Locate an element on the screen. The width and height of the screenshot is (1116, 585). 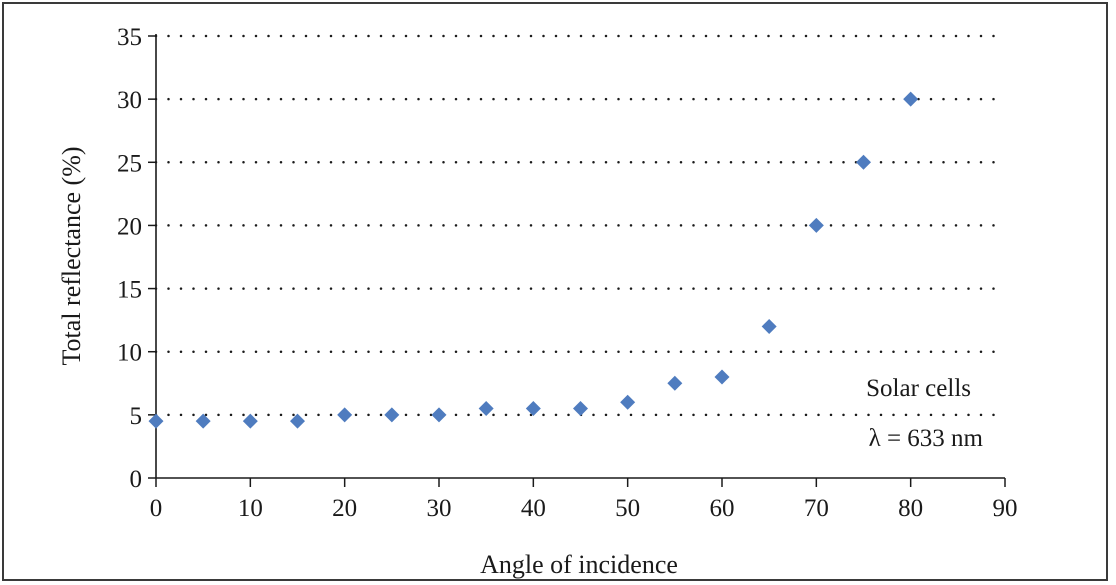
y-tick-label-30: 30 is located at coordinates (129, 100).